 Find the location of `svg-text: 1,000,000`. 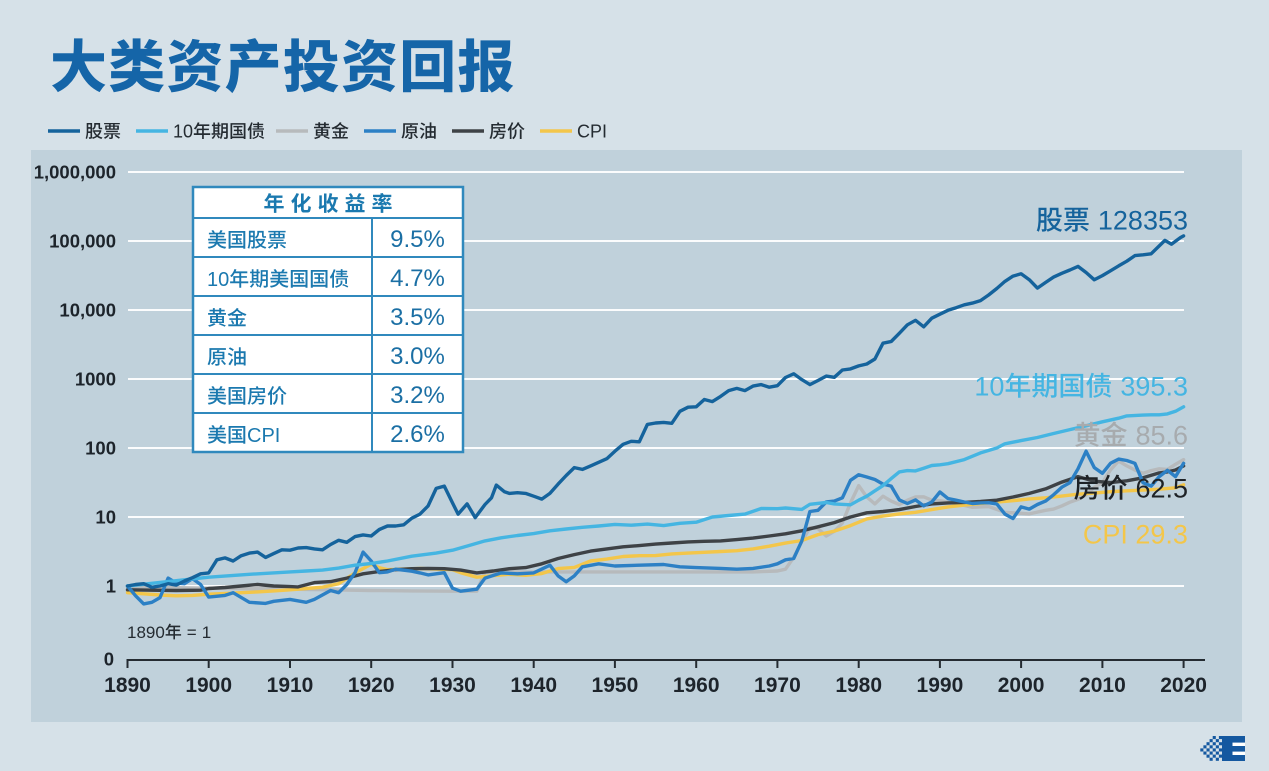

svg-text: 1,000,000 is located at coordinates (75, 172).